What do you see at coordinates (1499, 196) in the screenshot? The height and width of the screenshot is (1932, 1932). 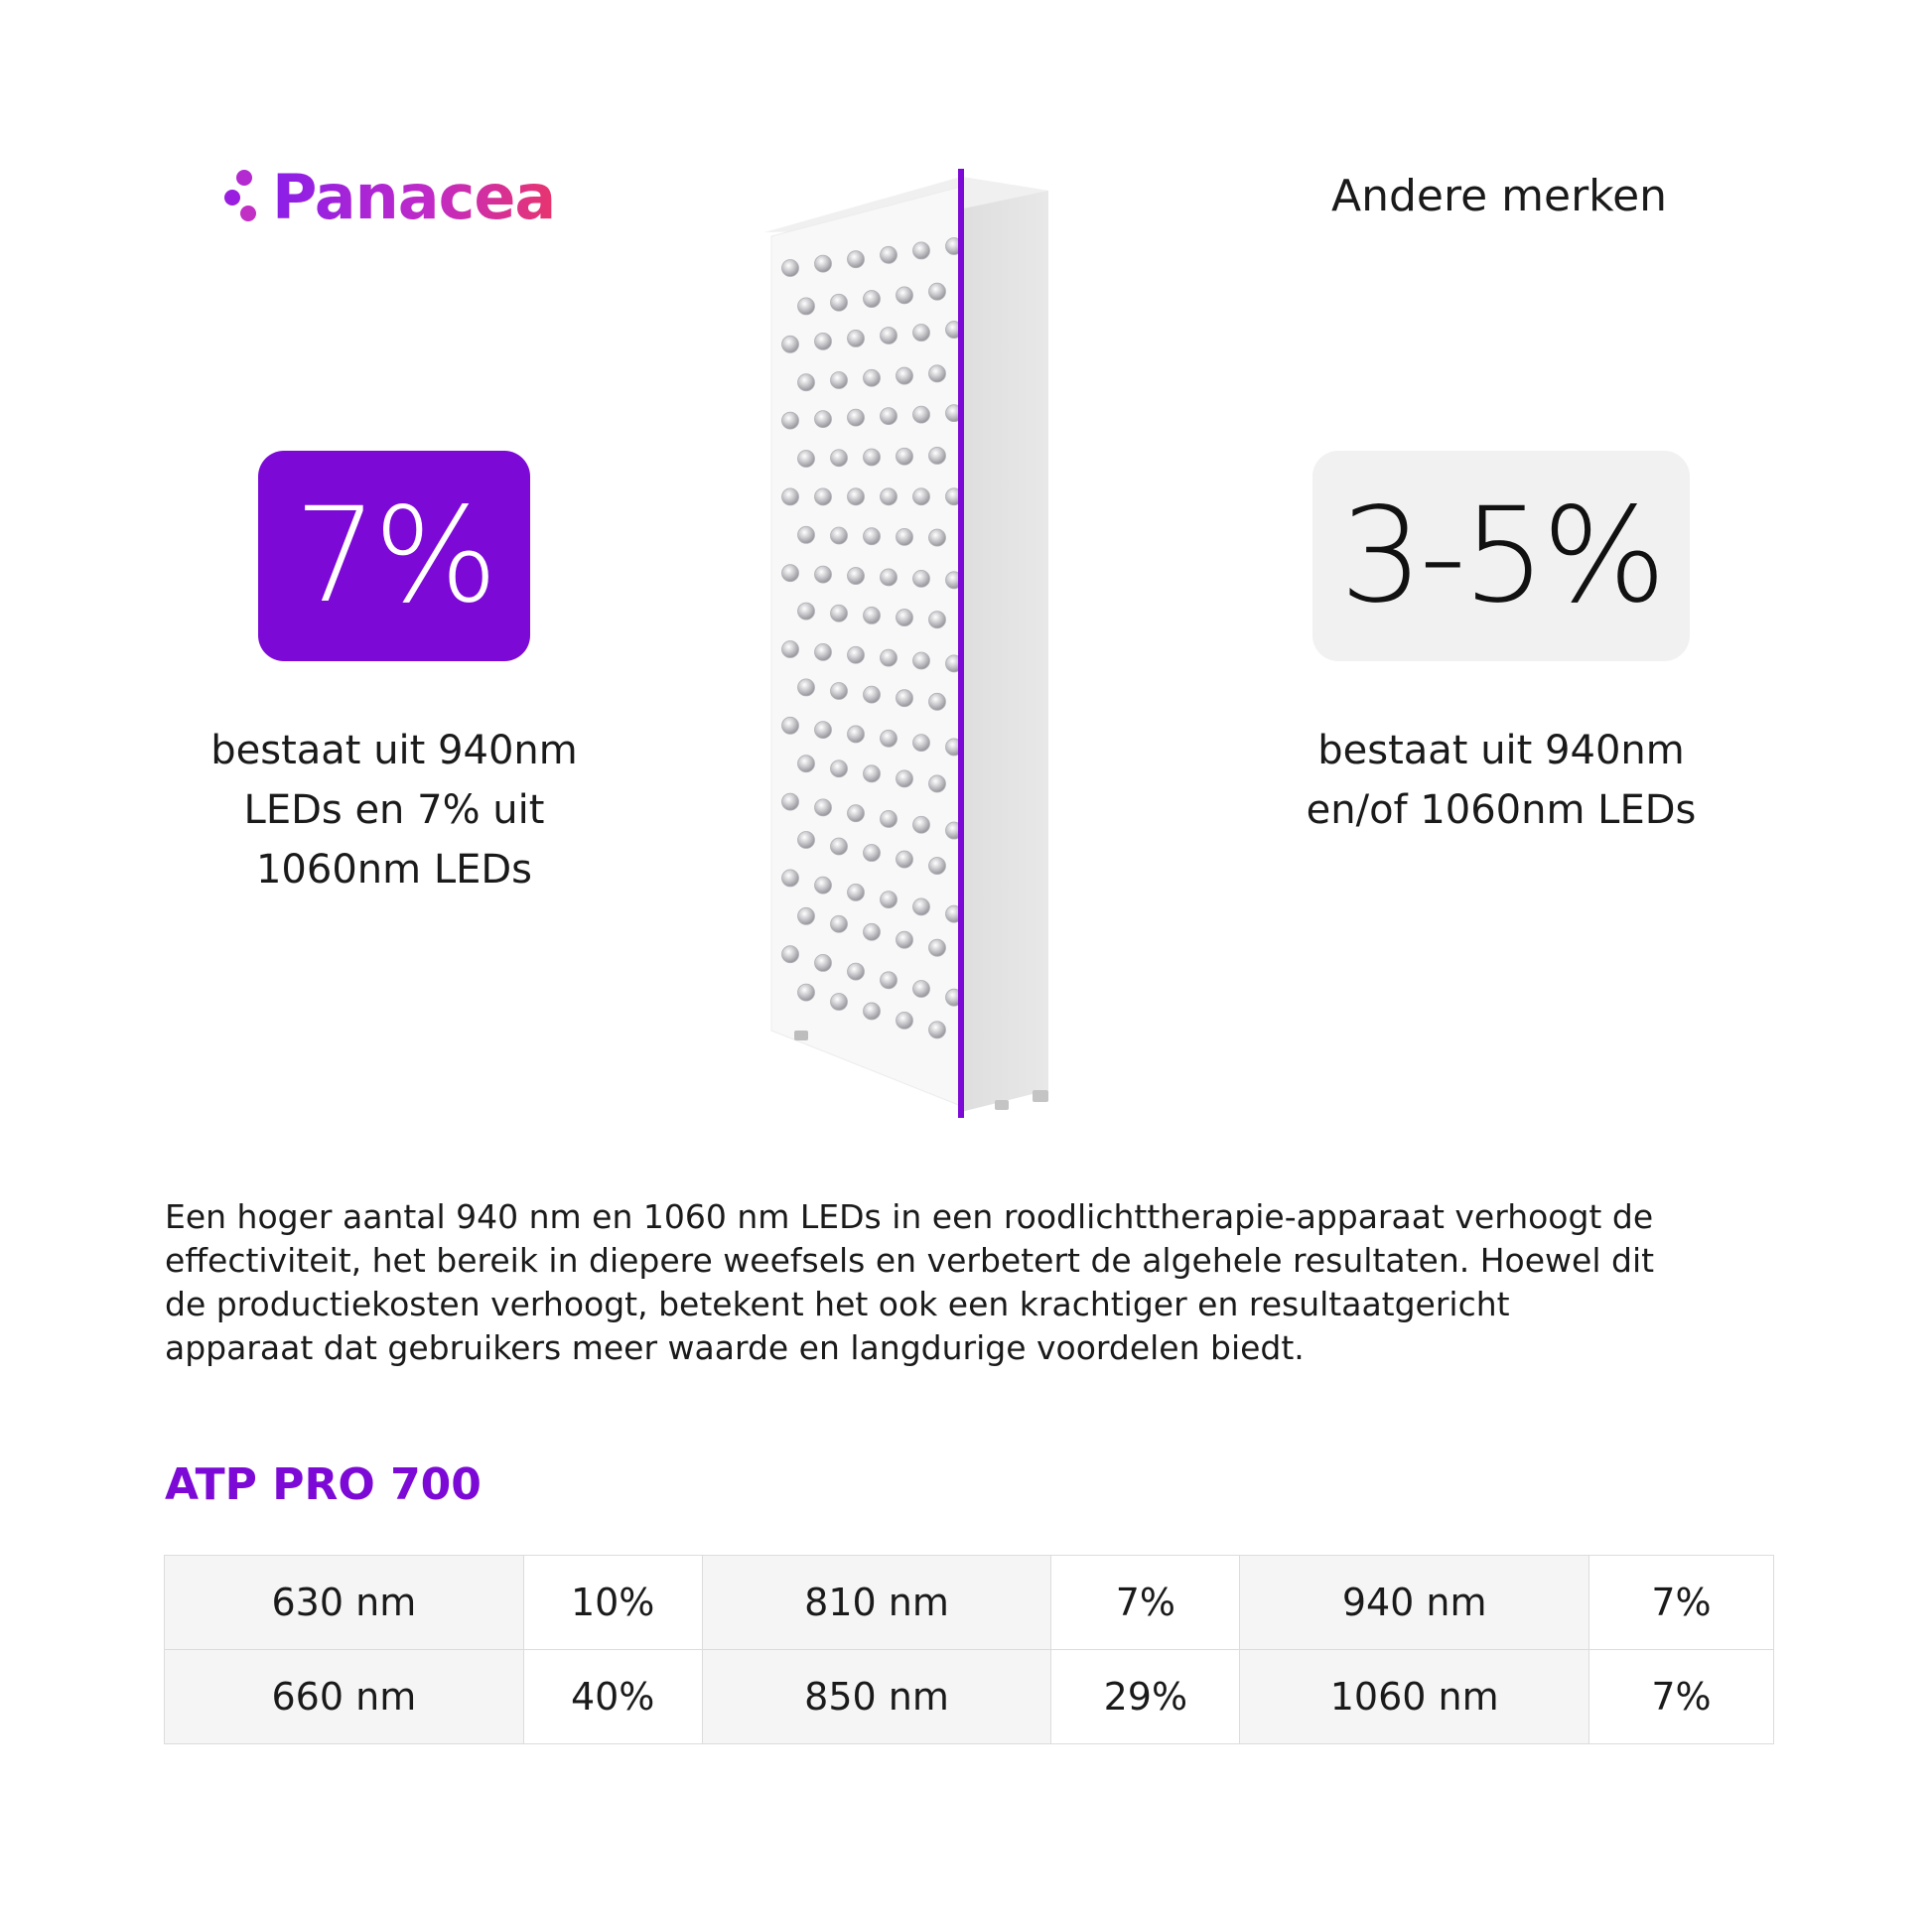 I see `other-brands-heading: Andere merken` at bounding box center [1499, 196].